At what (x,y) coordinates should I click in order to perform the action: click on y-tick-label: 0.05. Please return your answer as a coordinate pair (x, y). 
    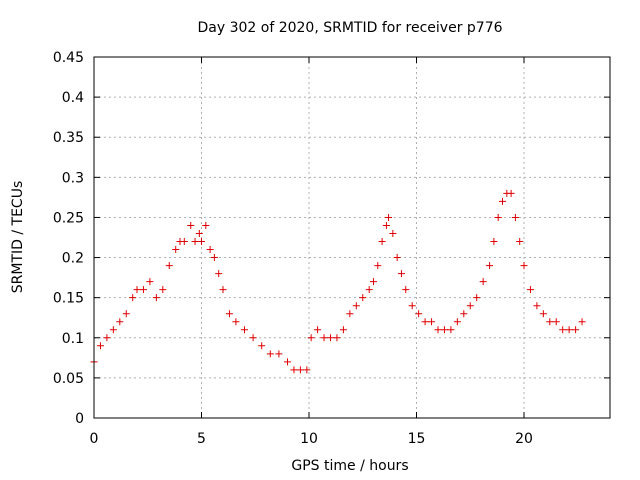
    Looking at the image, I should click on (68, 379).